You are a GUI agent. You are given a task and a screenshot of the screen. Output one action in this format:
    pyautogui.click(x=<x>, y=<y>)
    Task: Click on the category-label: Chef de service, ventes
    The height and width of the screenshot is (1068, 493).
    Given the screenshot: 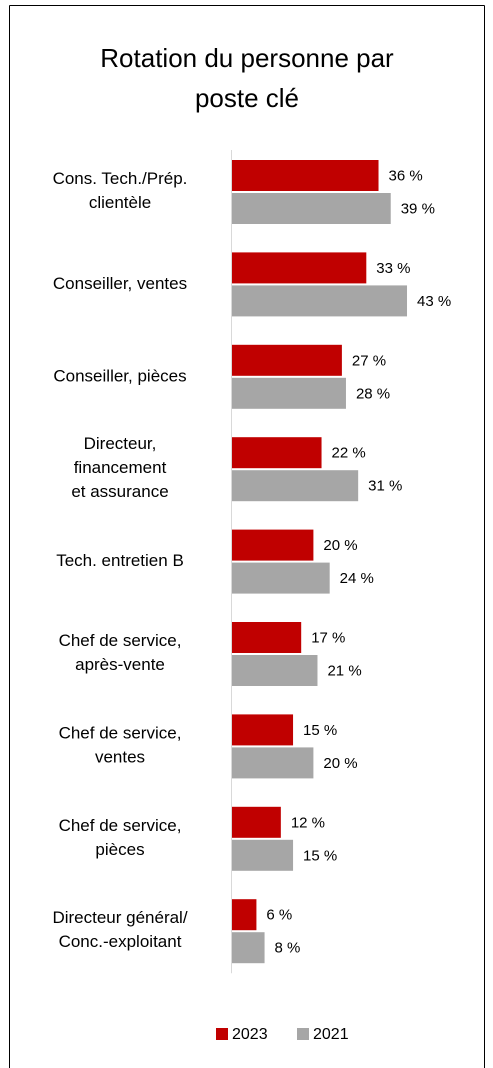 What is the action you would take?
    pyautogui.click(x=120, y=745)
    